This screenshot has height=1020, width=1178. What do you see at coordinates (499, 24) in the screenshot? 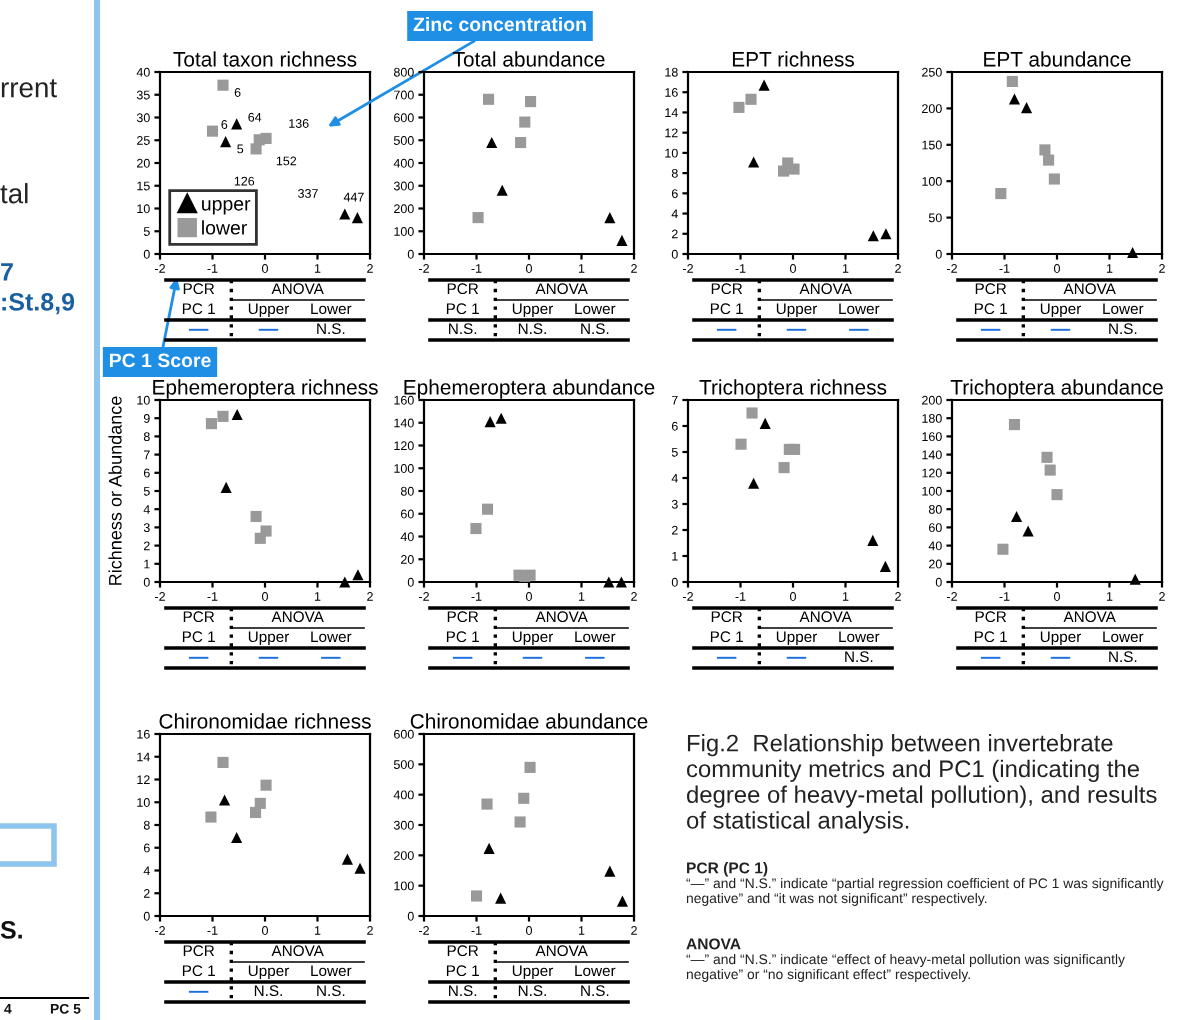
I see `text: Zinc concentration` at bounding box center [499, 24].